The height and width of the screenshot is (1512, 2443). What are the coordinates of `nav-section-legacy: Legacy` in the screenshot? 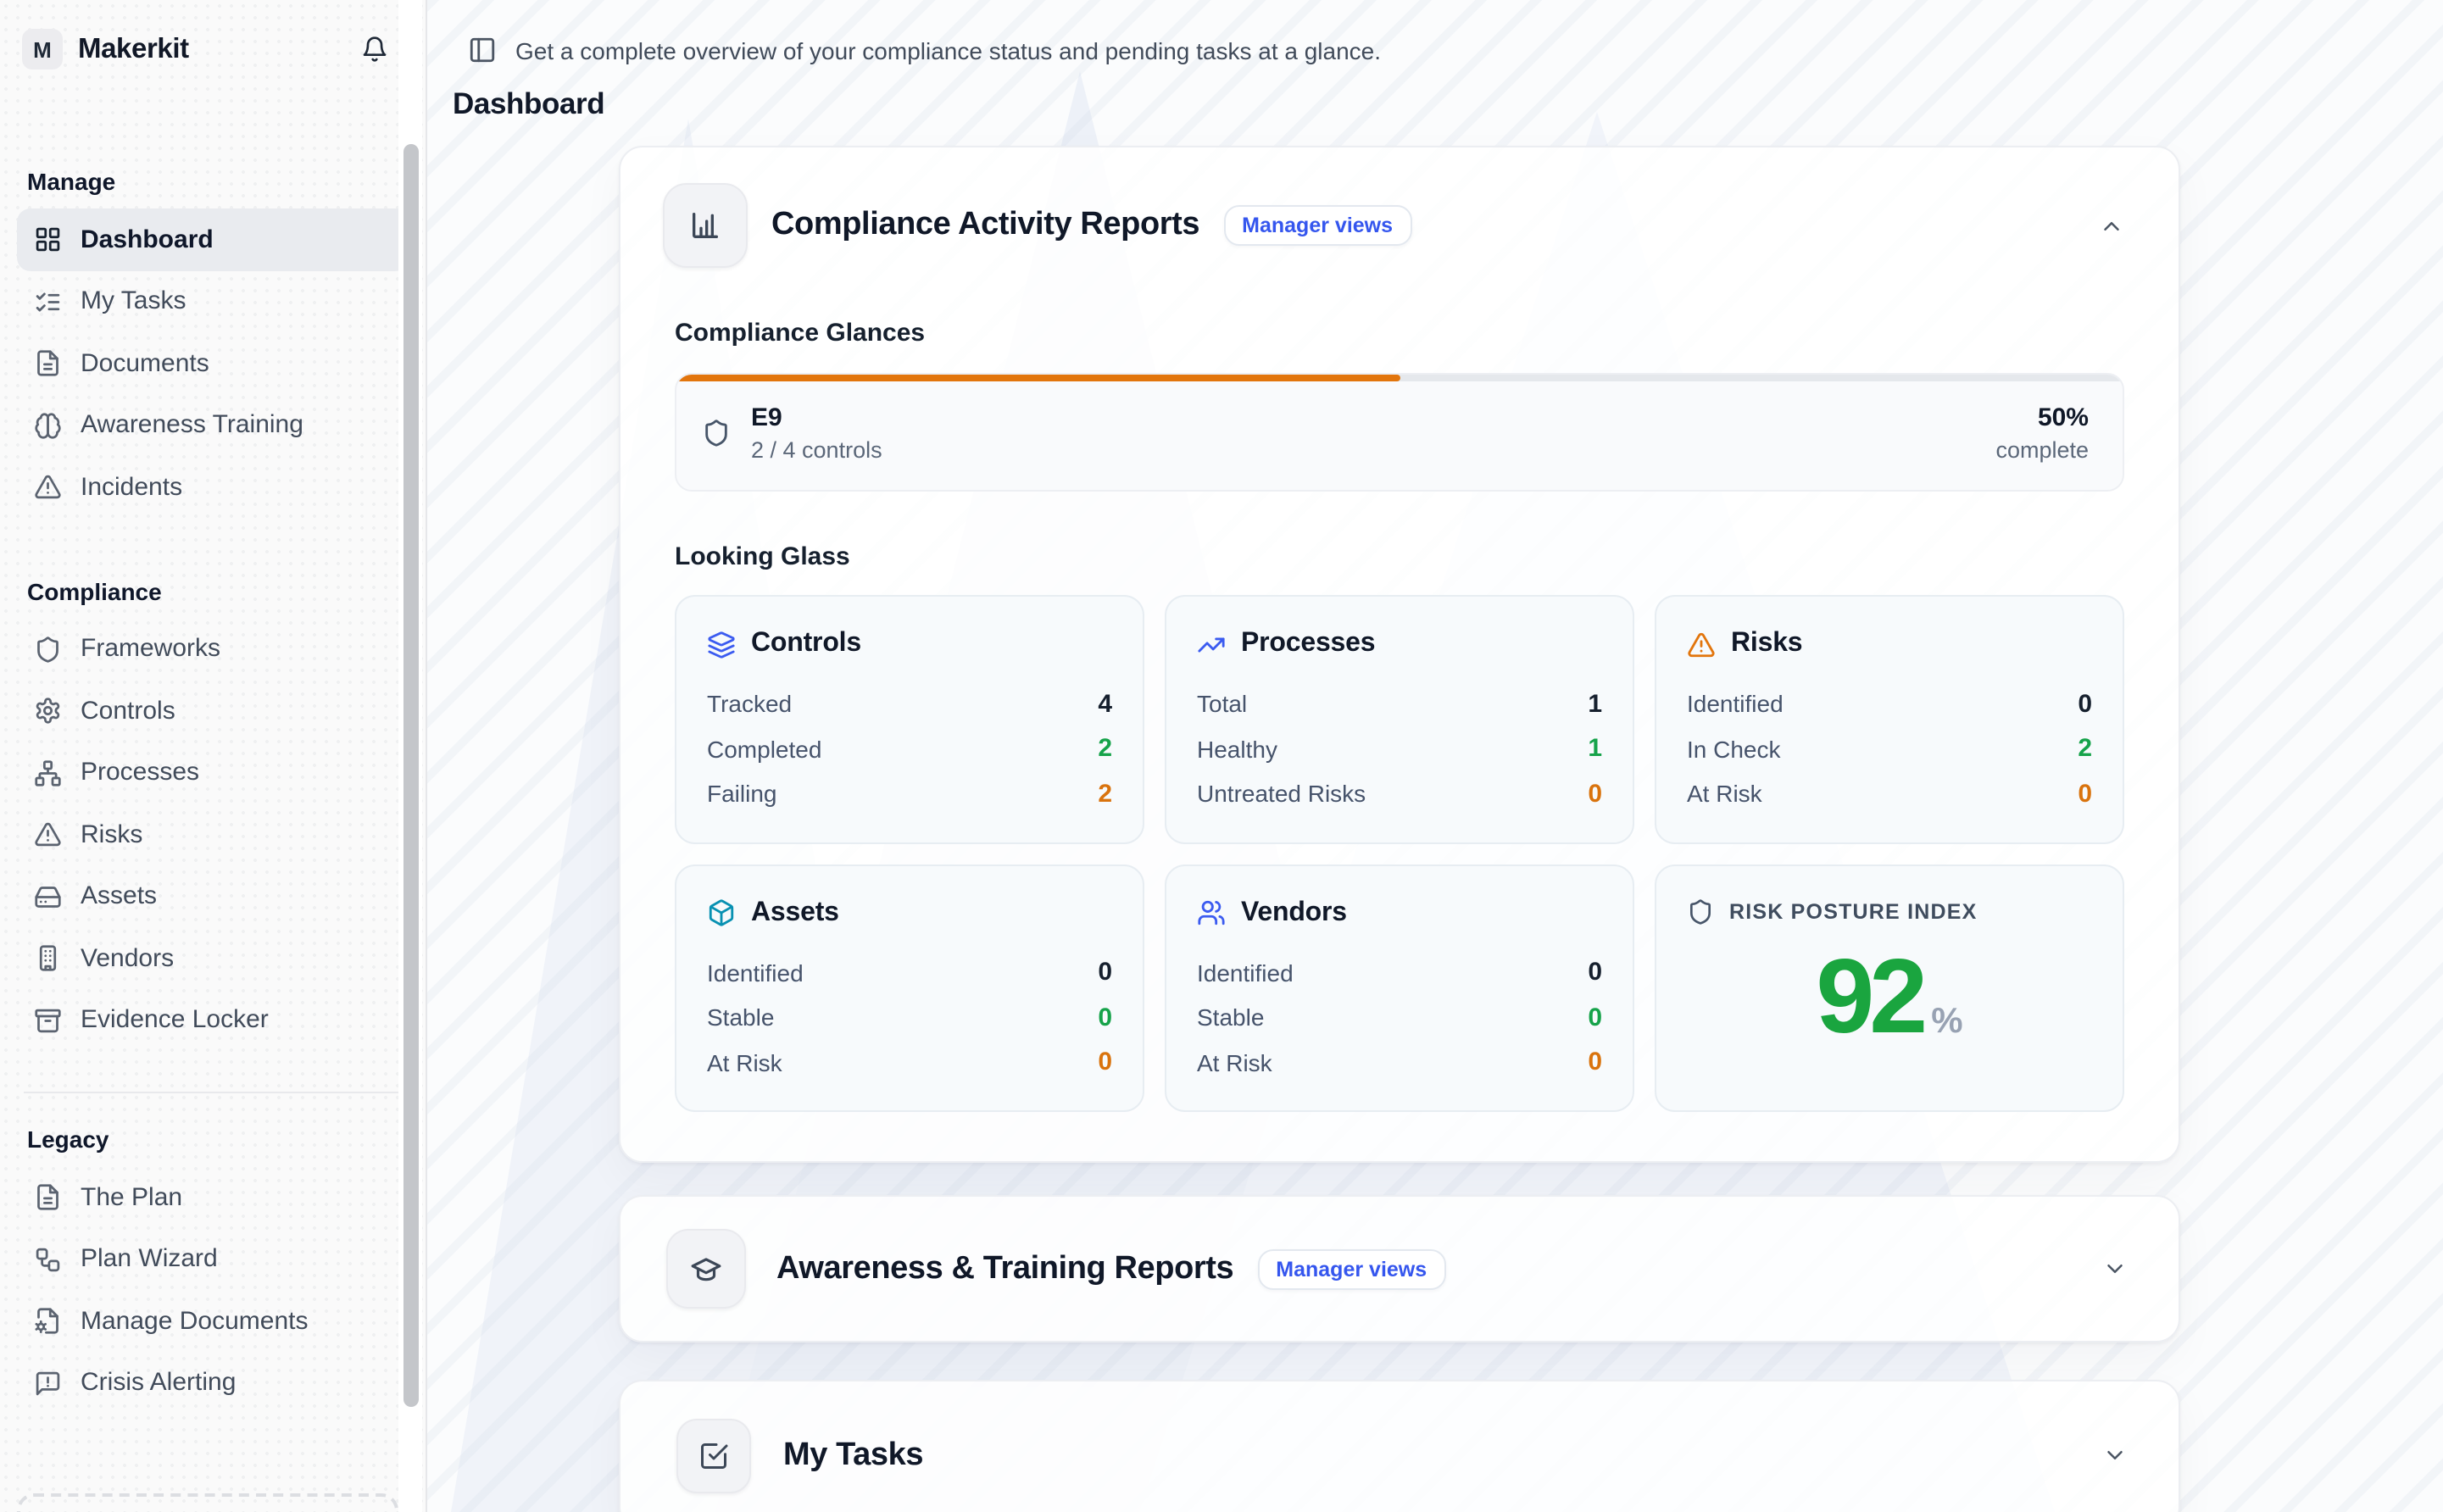 It's located at (68, 1140).